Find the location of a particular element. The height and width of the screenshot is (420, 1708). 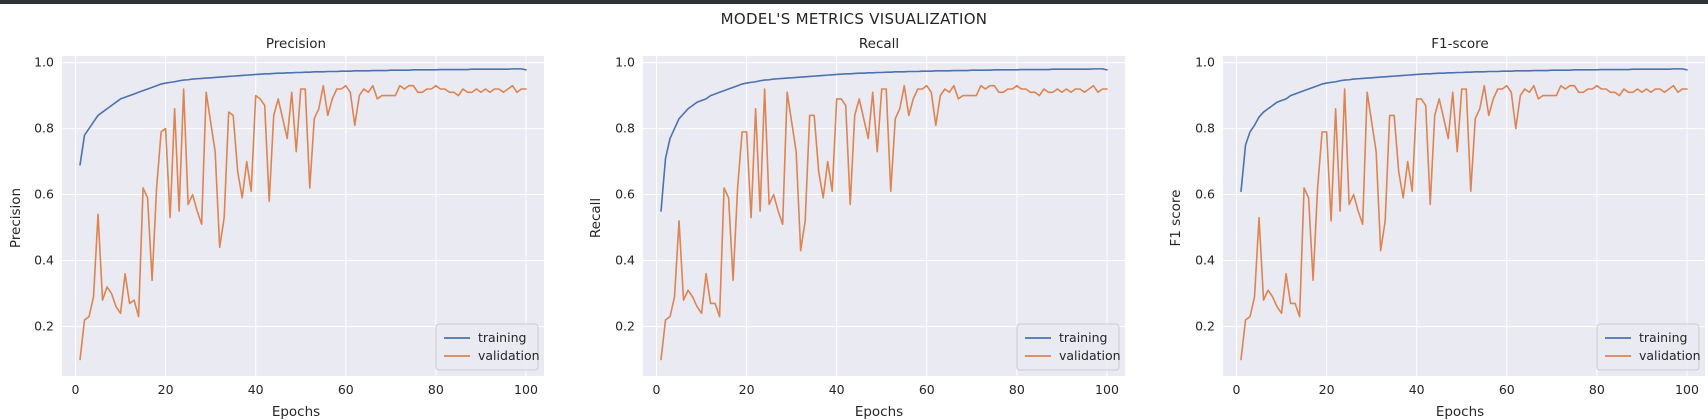

y-axis-label: Recall is located at coordinates (596, 218).